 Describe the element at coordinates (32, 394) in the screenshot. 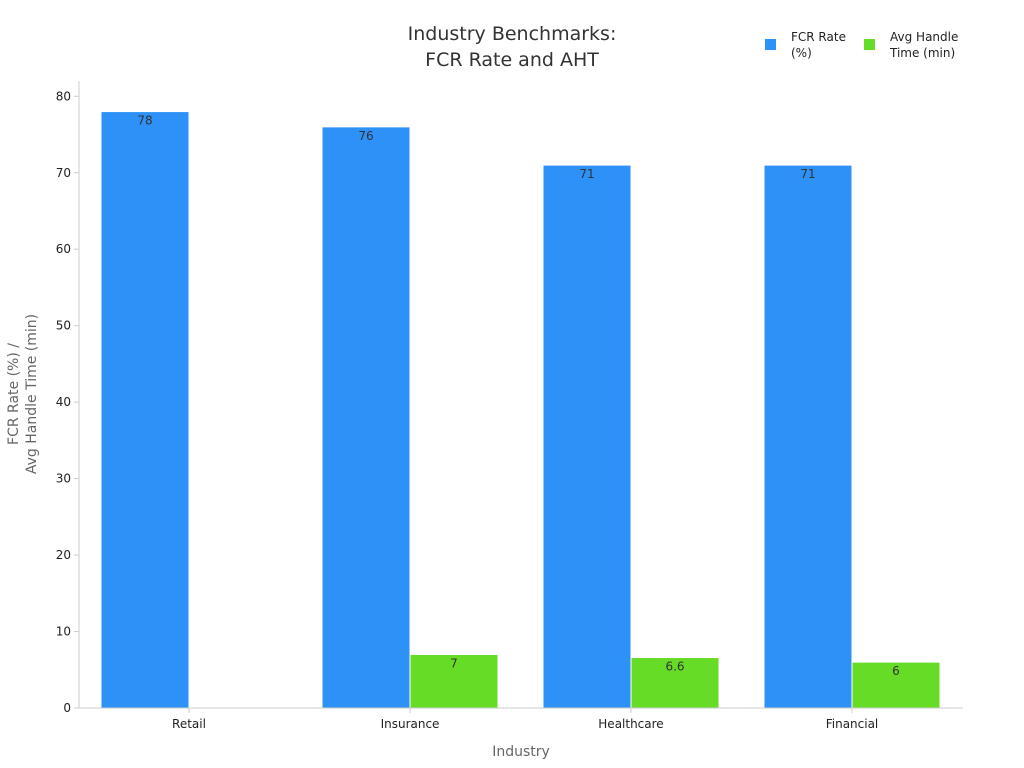

I see `y-axis-title-line-2: Avg Handle Time (min)` at that location.